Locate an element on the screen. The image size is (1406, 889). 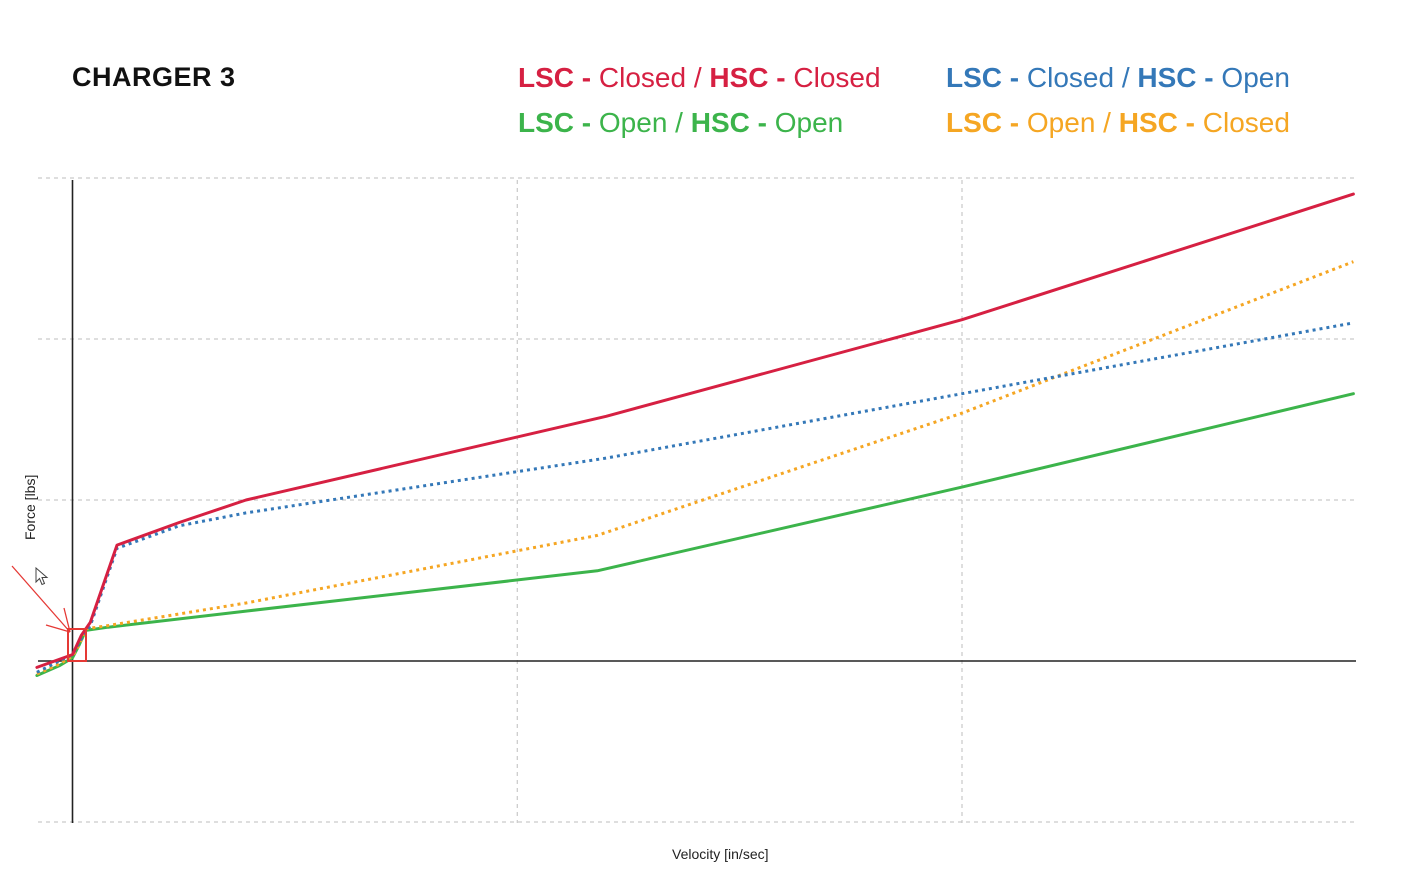
chart-title: CHARGER 3 is located at coordinates (154, 77).